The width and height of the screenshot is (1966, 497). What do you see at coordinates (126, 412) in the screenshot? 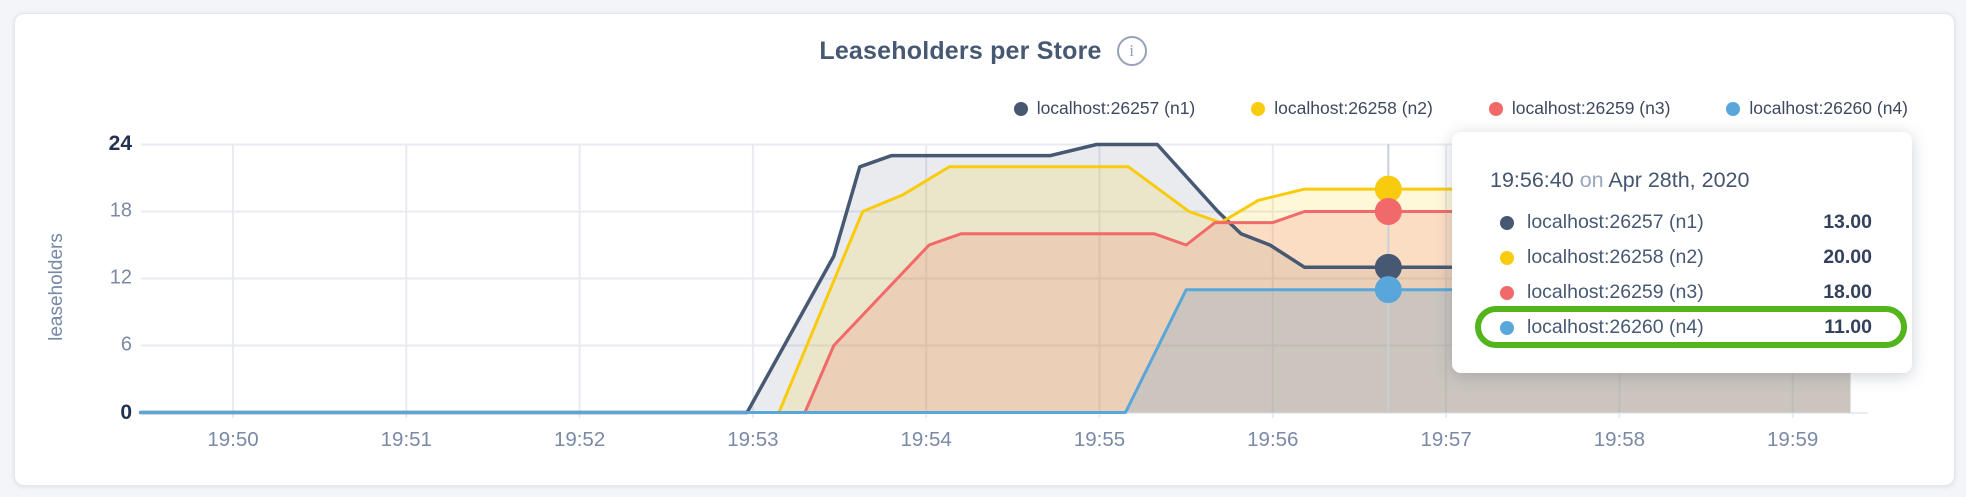
I see `y-tick-label: 0` at bounding box center [126, 412].